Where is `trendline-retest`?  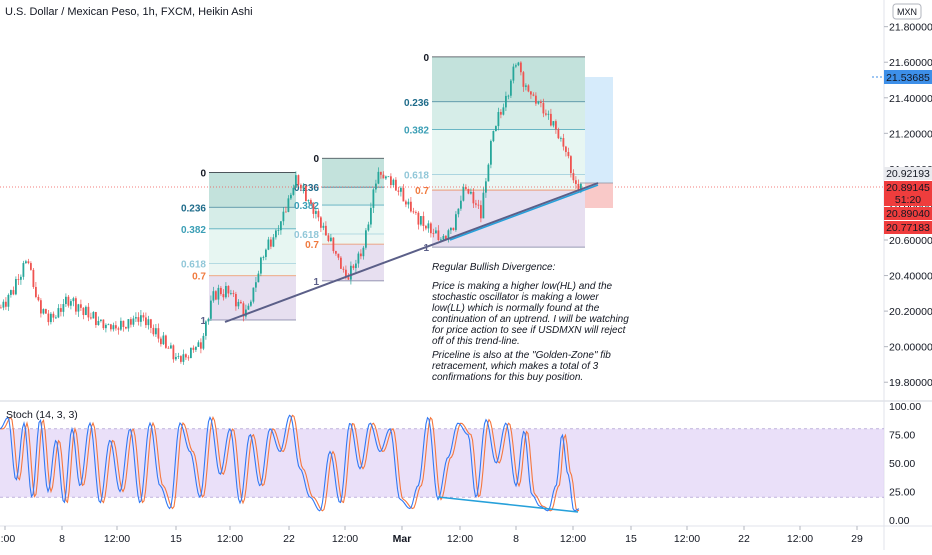
trendline-retest is located at coordinates (524, 212).